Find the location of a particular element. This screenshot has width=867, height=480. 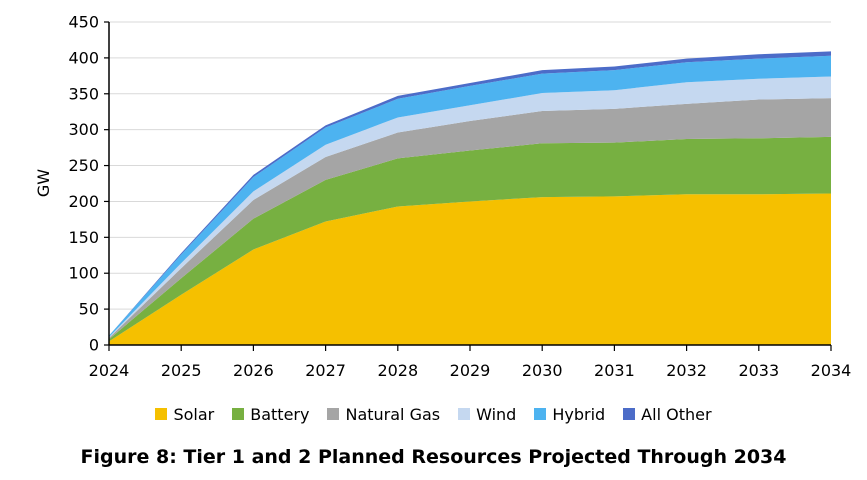

legend-label: Natural Gas is located at coordinates (393, 414).